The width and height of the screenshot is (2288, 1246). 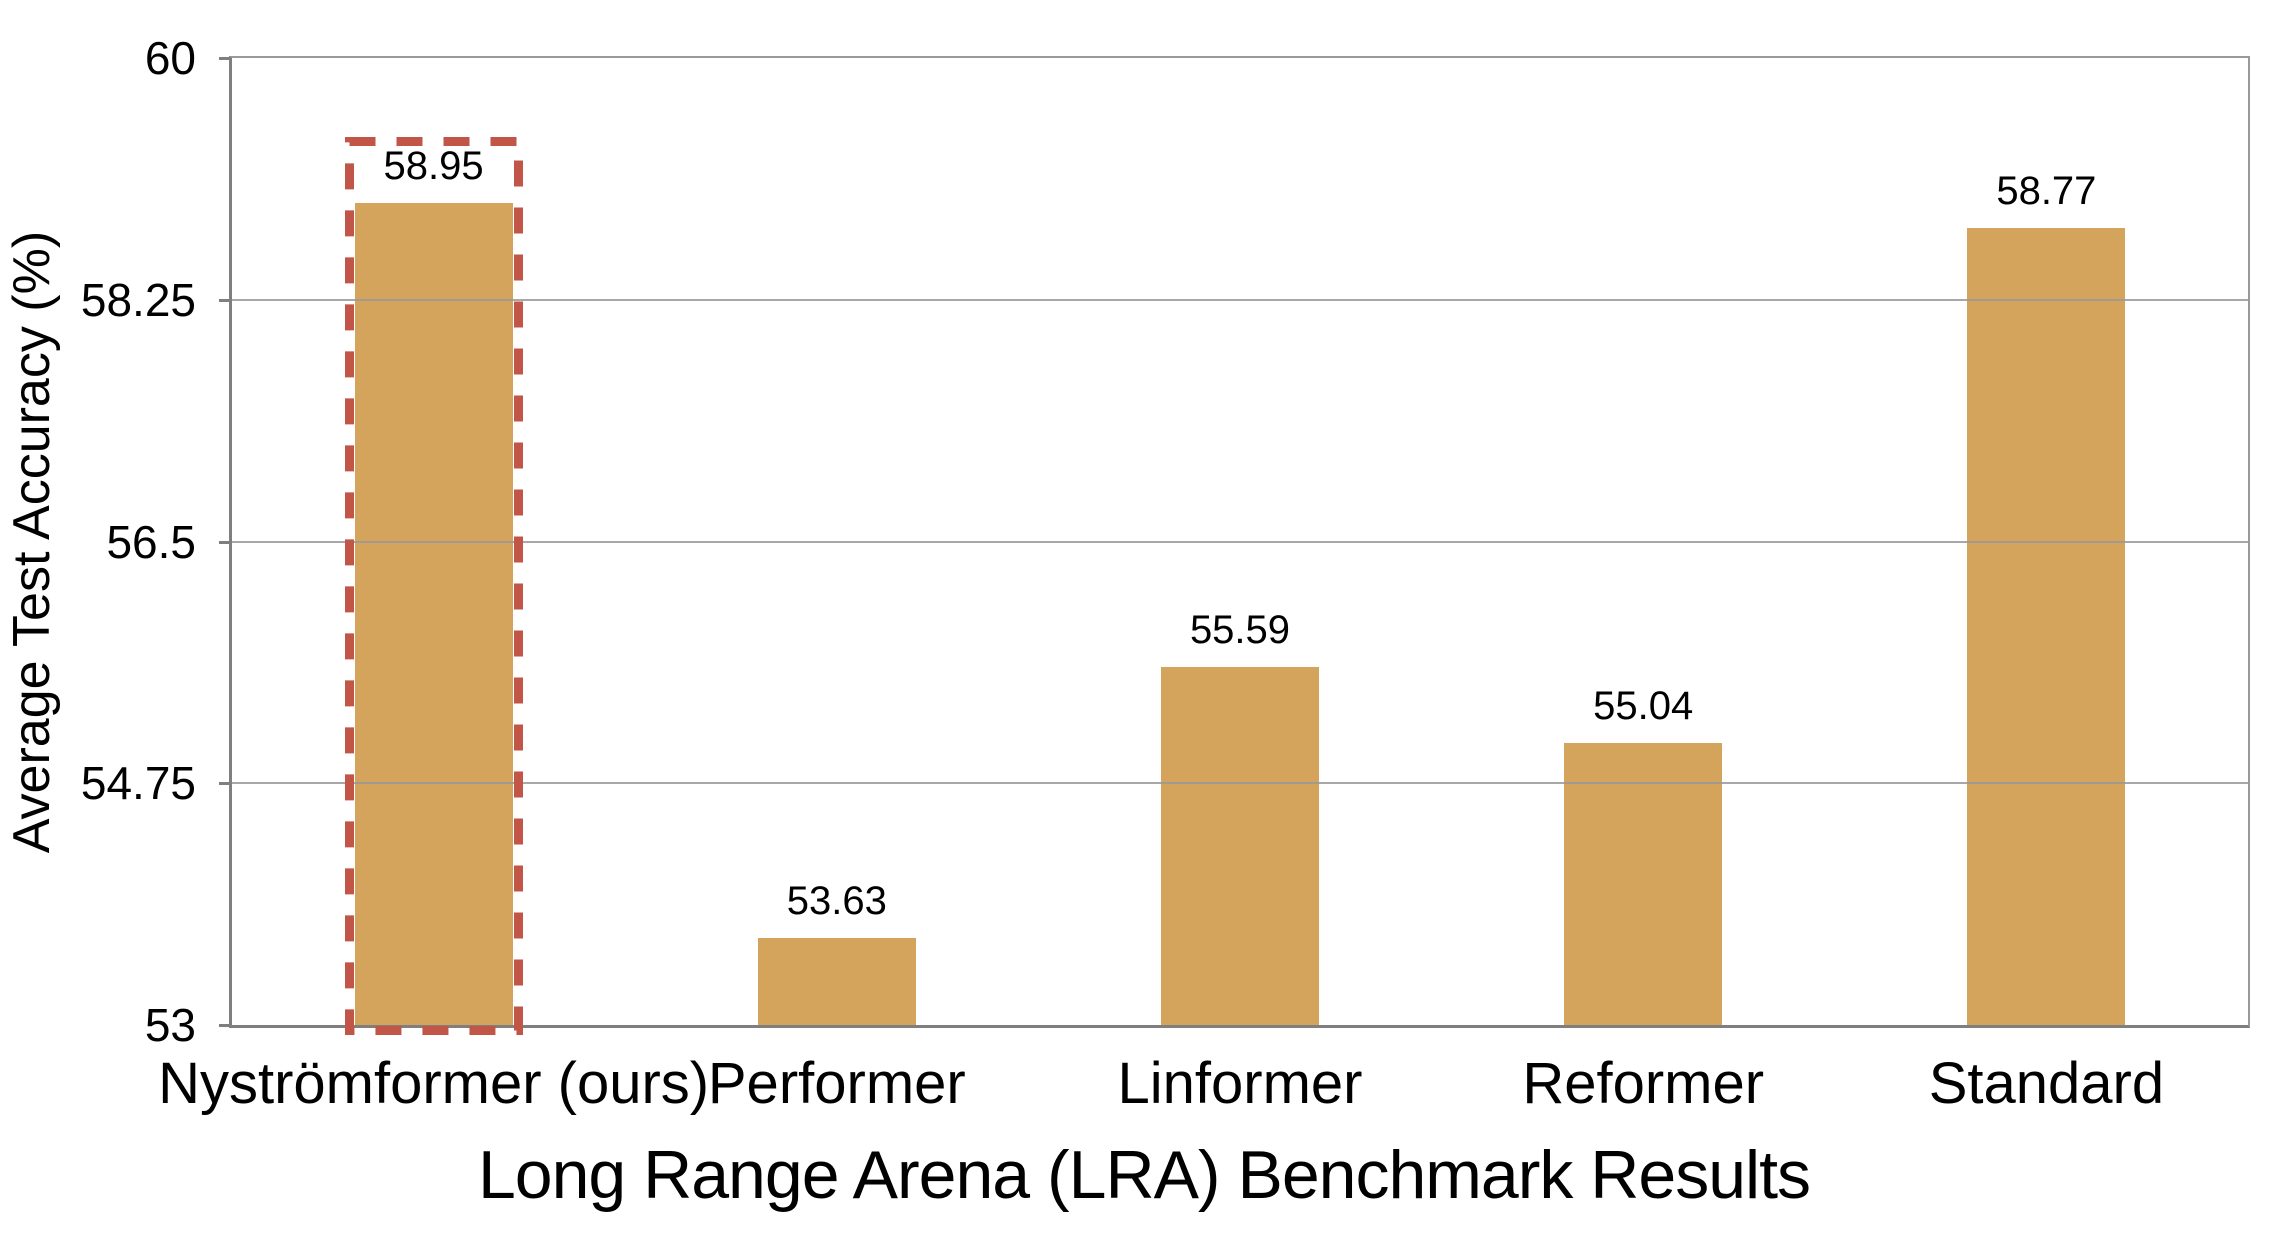 What do you see at coordinates (2046, 190) in the screenshot?
I see `value-label: 58.77` at bounding box center [2046, 190].